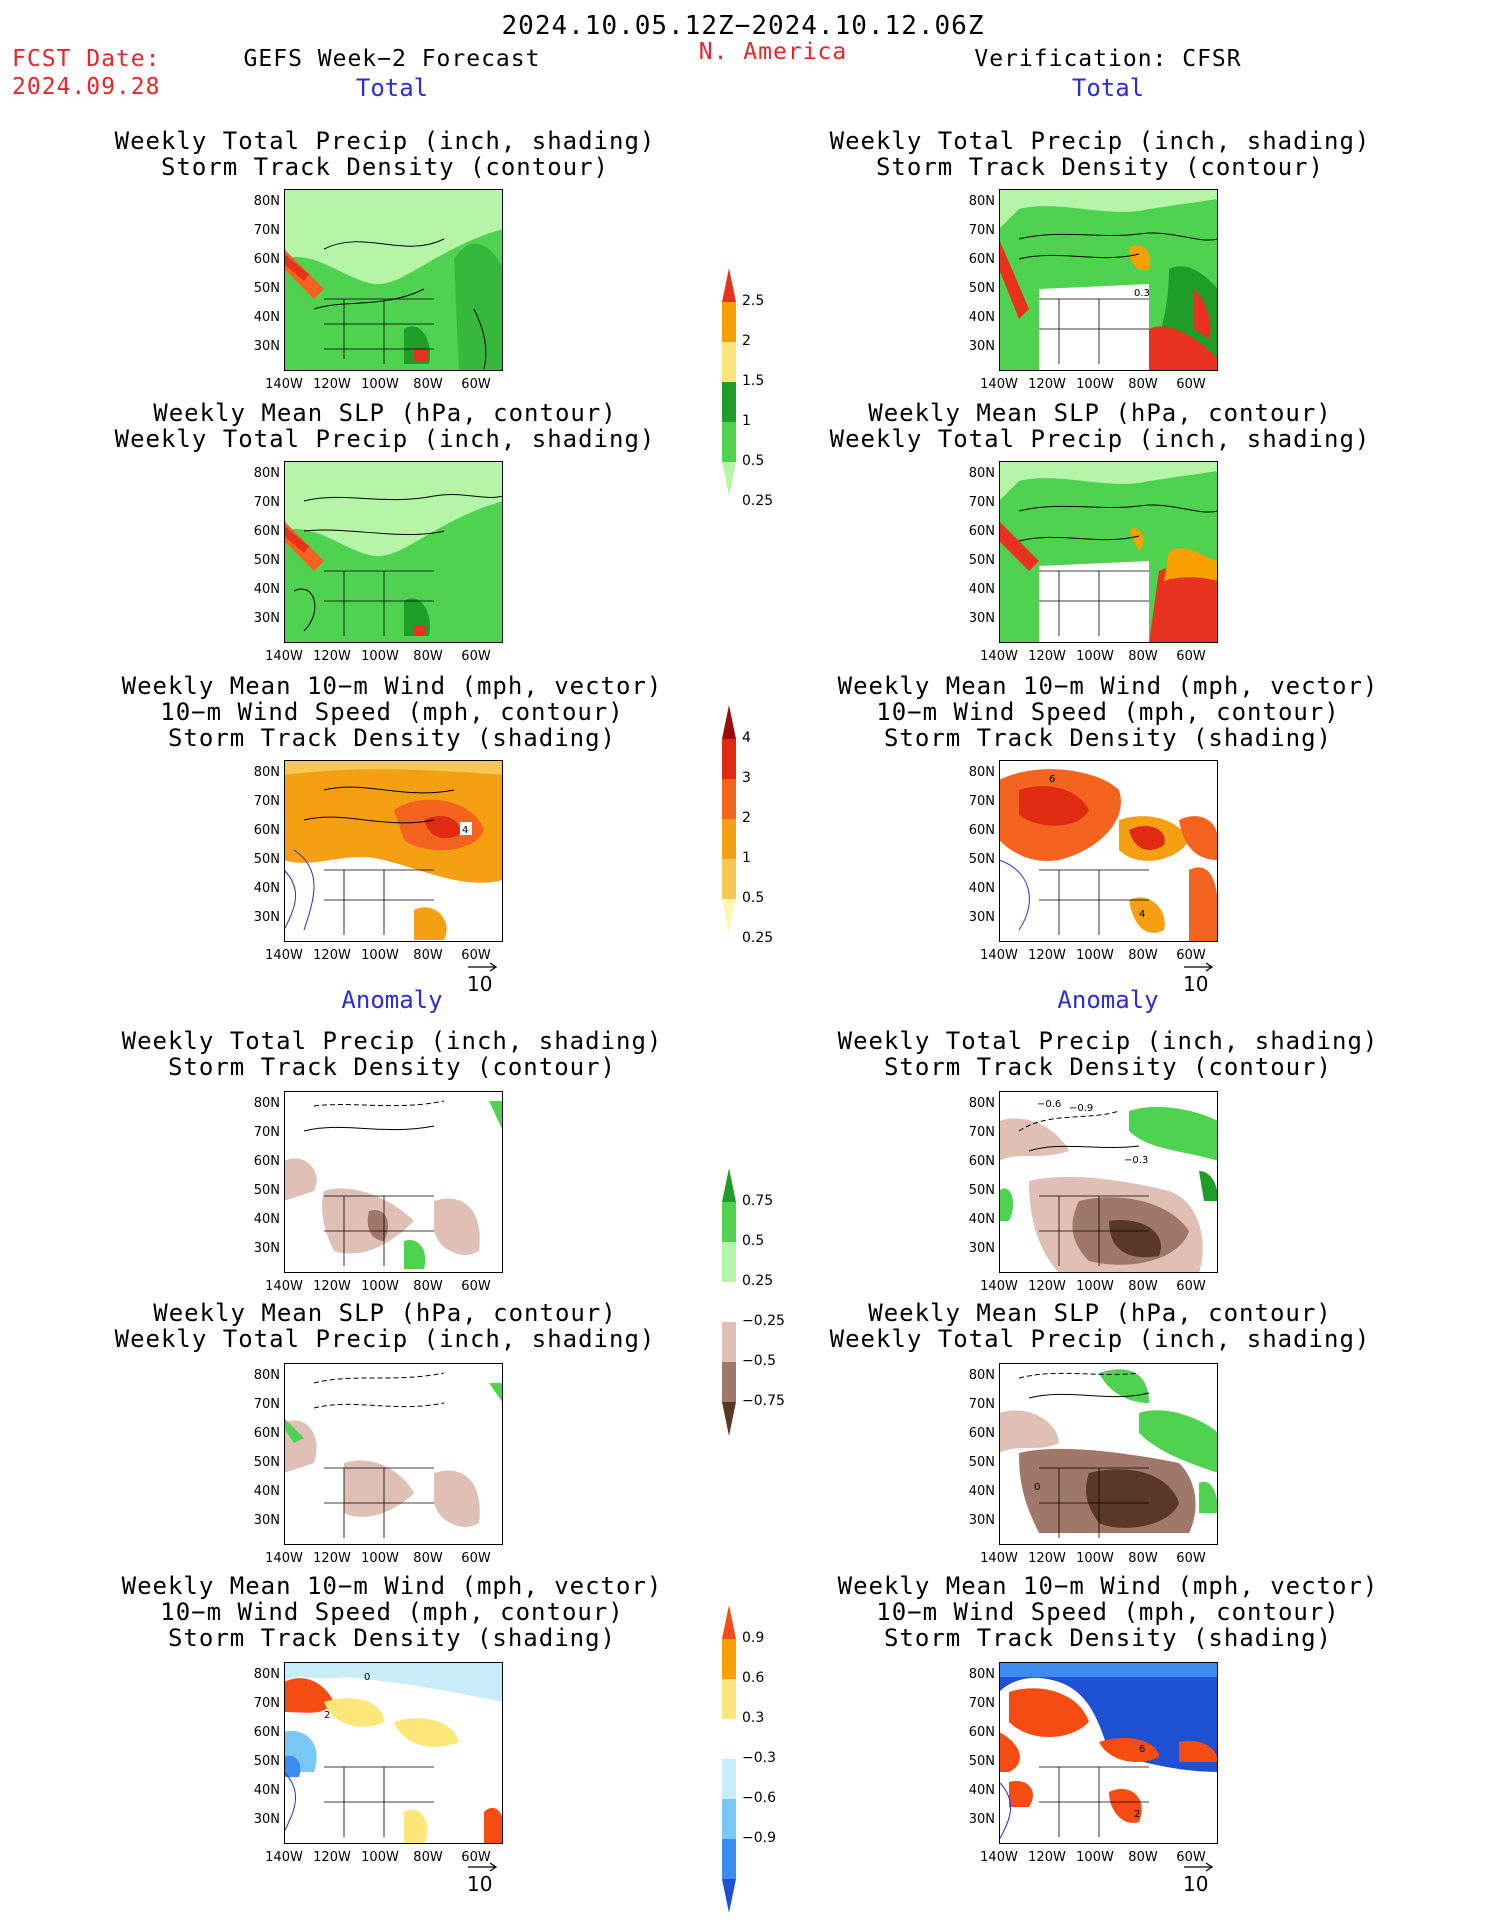 The image size is (1487, 1925). I want to click on map-fc-total-precip-track, so click(393, 280).